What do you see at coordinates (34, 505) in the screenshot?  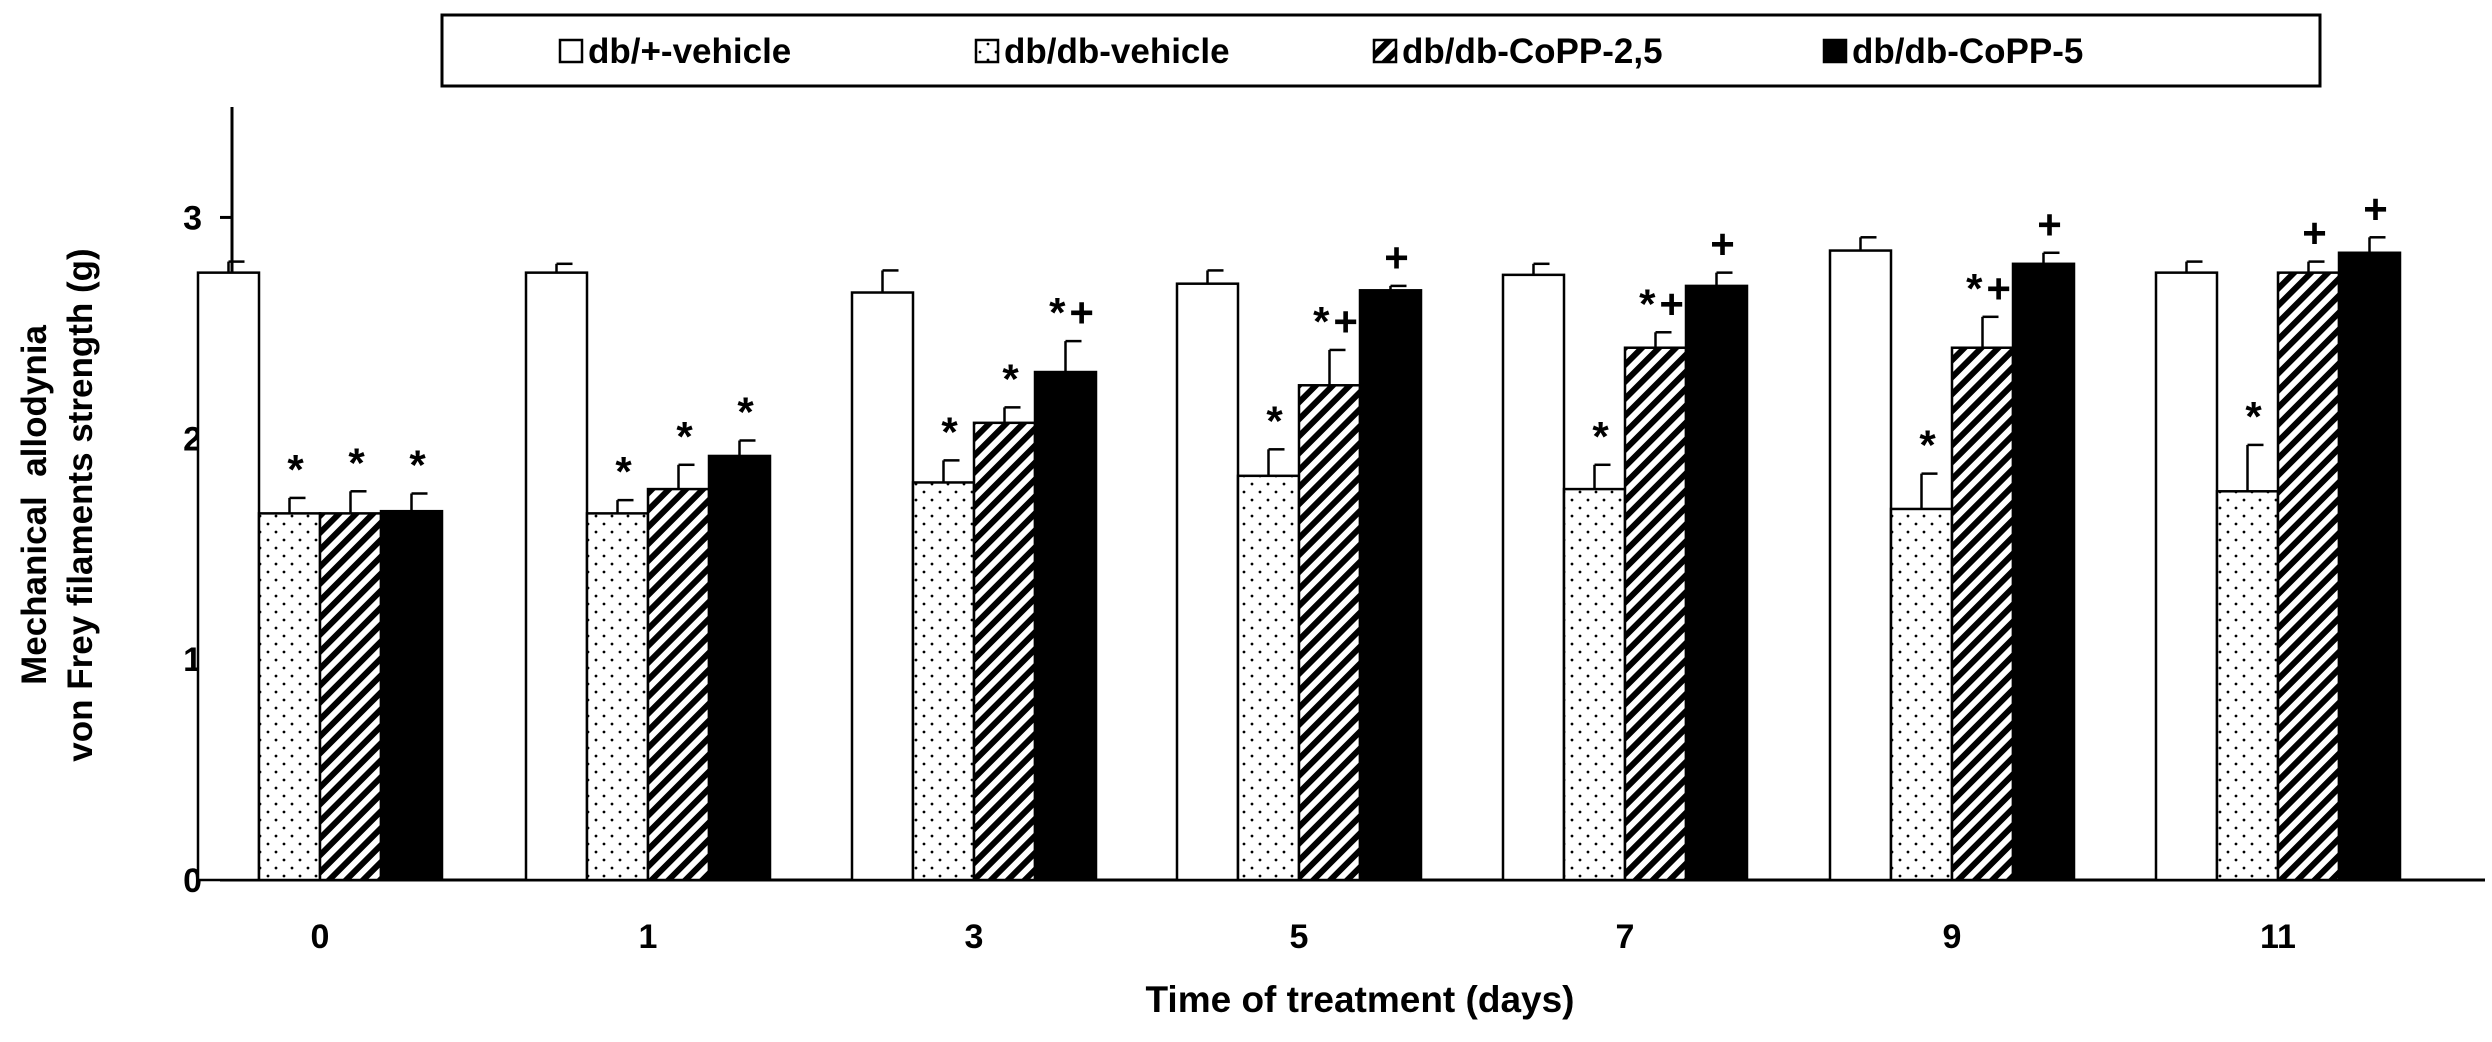 I see `y-axis-title-line-1: Mechanical allodynia` at bounding box center [34, 505].